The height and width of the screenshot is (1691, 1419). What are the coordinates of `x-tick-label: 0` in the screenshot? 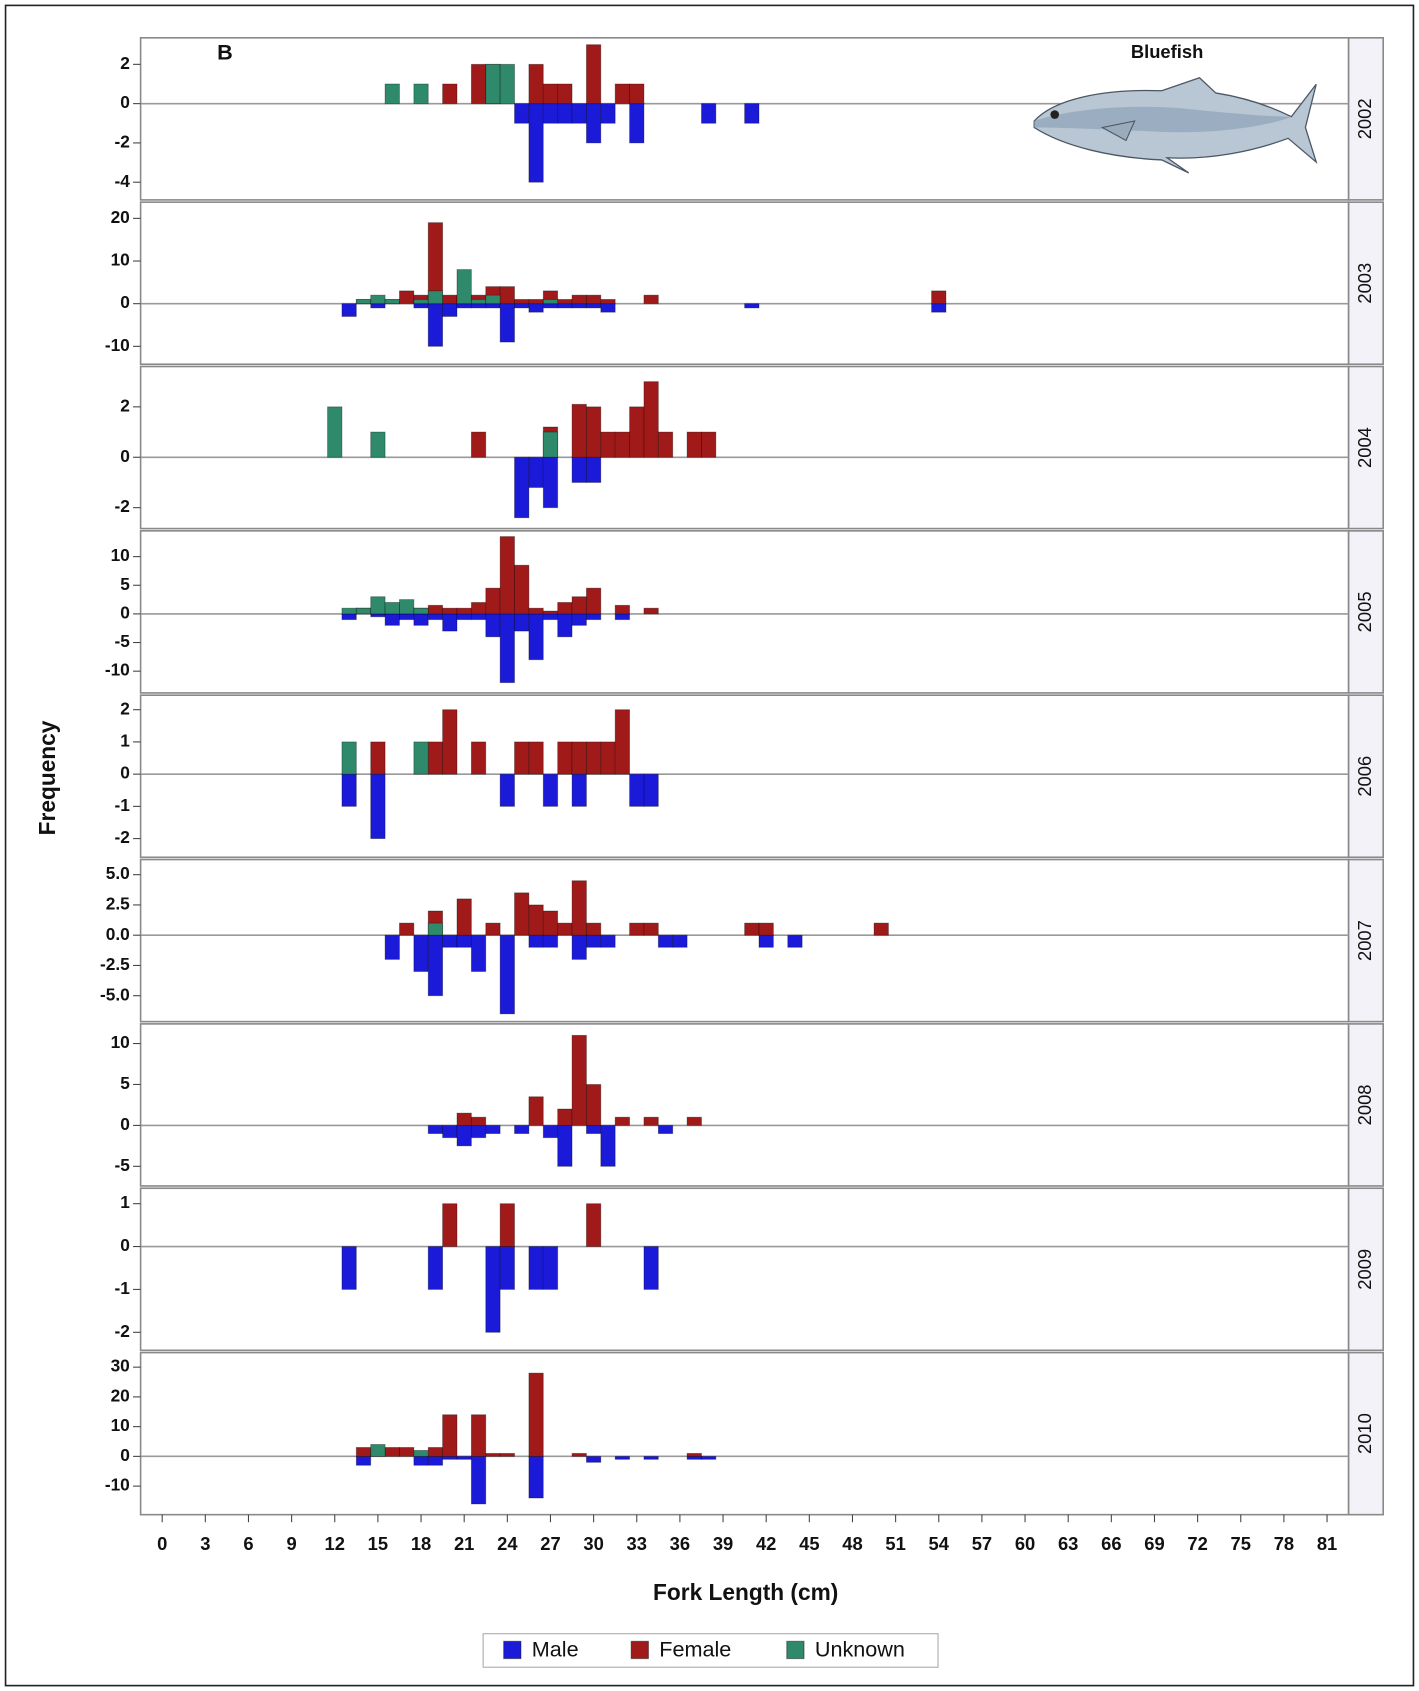 It's located at (162, 1543).